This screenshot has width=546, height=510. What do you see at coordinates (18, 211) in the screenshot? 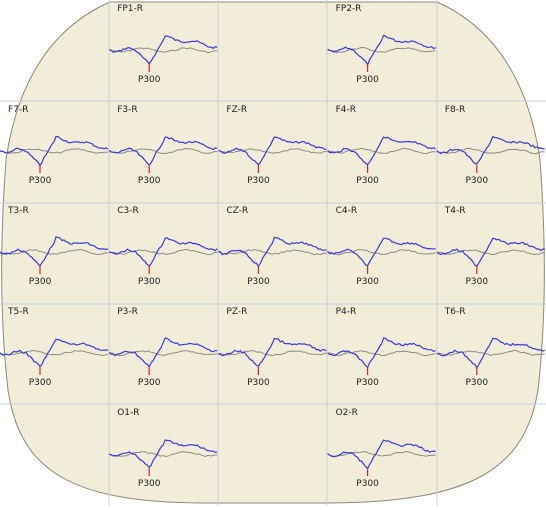
I see `electrode-label: T3-R` at bounding box center [18, 211].